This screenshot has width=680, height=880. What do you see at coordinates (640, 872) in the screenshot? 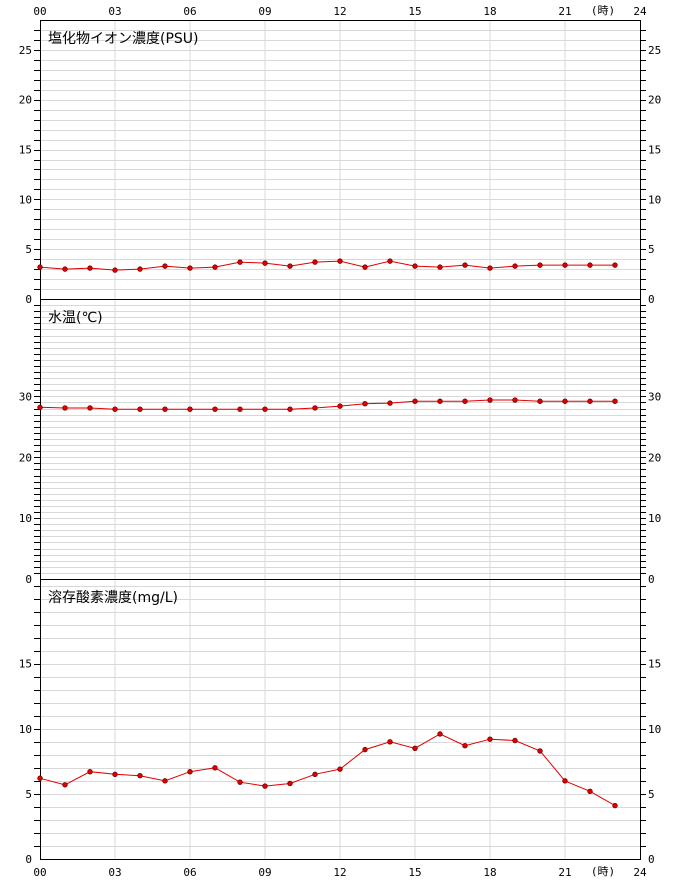
I see `x-tick-label-bottom: 24` at bounding box center [640, 872].